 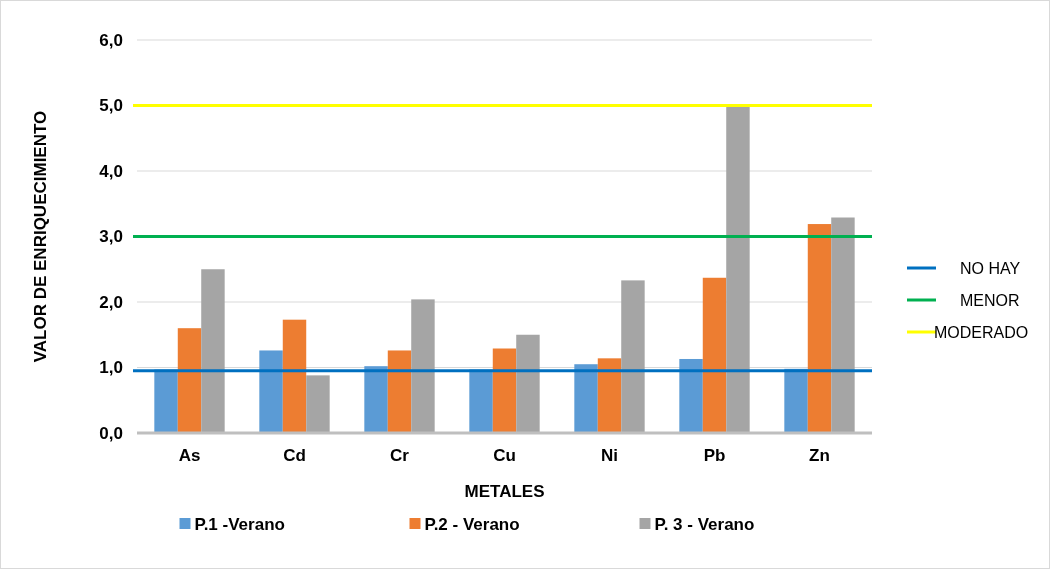 I want to click on y-tick-label: 5,0, so click(x=111, y=106).